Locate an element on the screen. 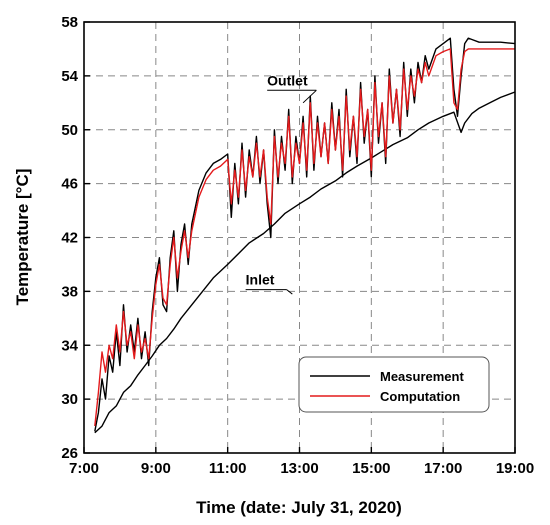 Image resolution: width=550 pixels, height=525 pixels. x-tick-label: 9:00 is located at coordinates (156, 468).